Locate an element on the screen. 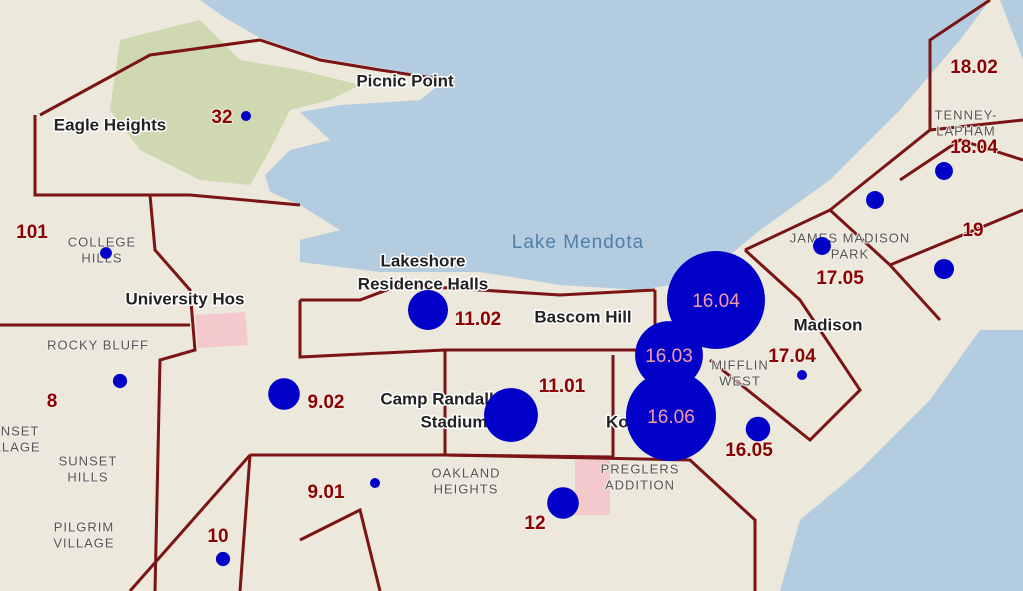 This screenshot has width=1023, height=591. place-label: Ko is located at coordinates (617, 421).